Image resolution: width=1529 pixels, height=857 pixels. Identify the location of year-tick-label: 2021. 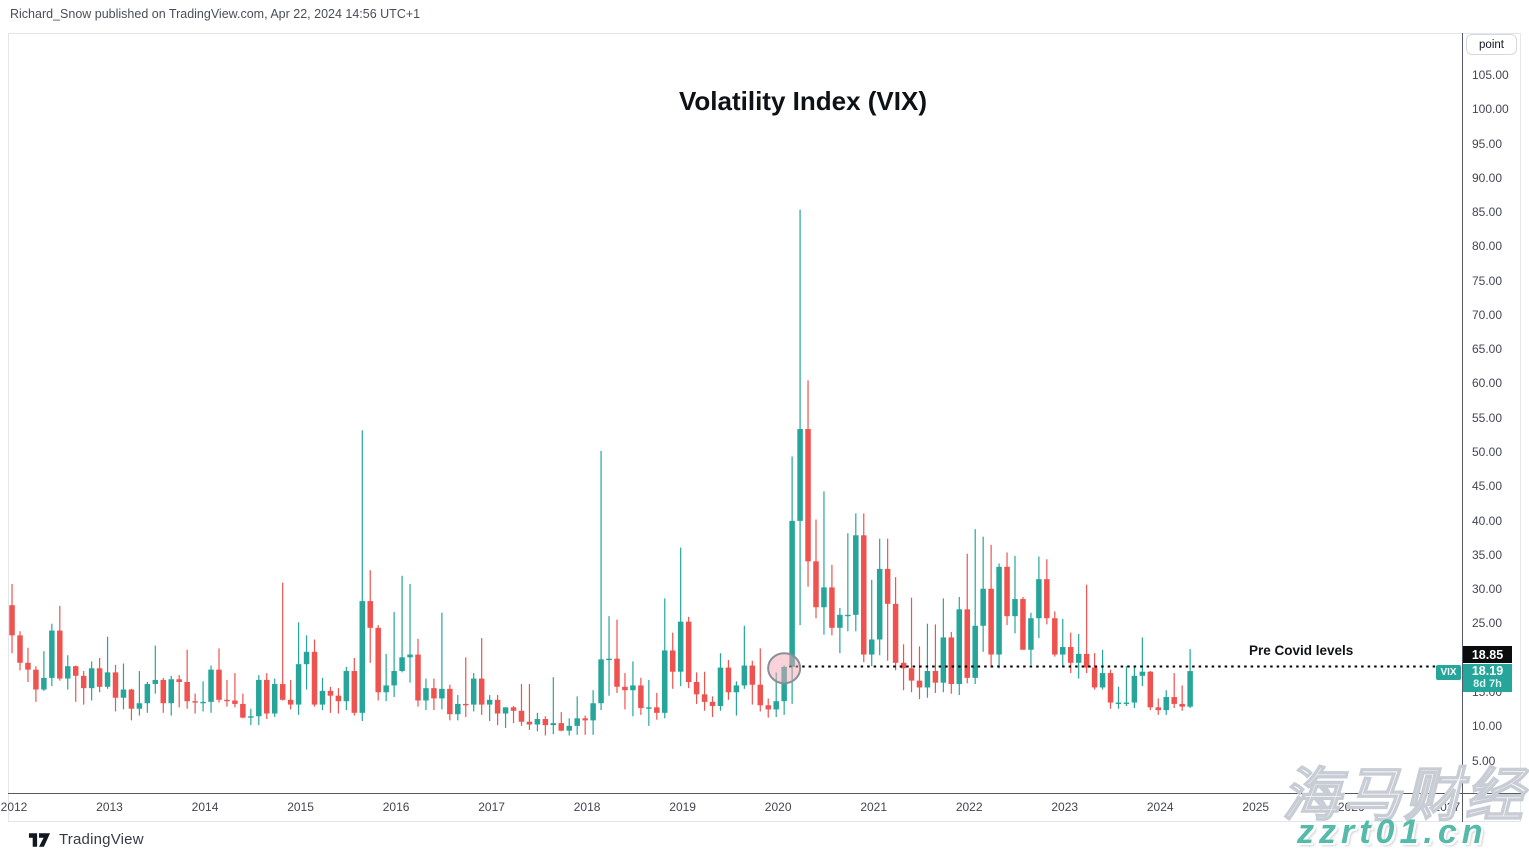
(874, 807).